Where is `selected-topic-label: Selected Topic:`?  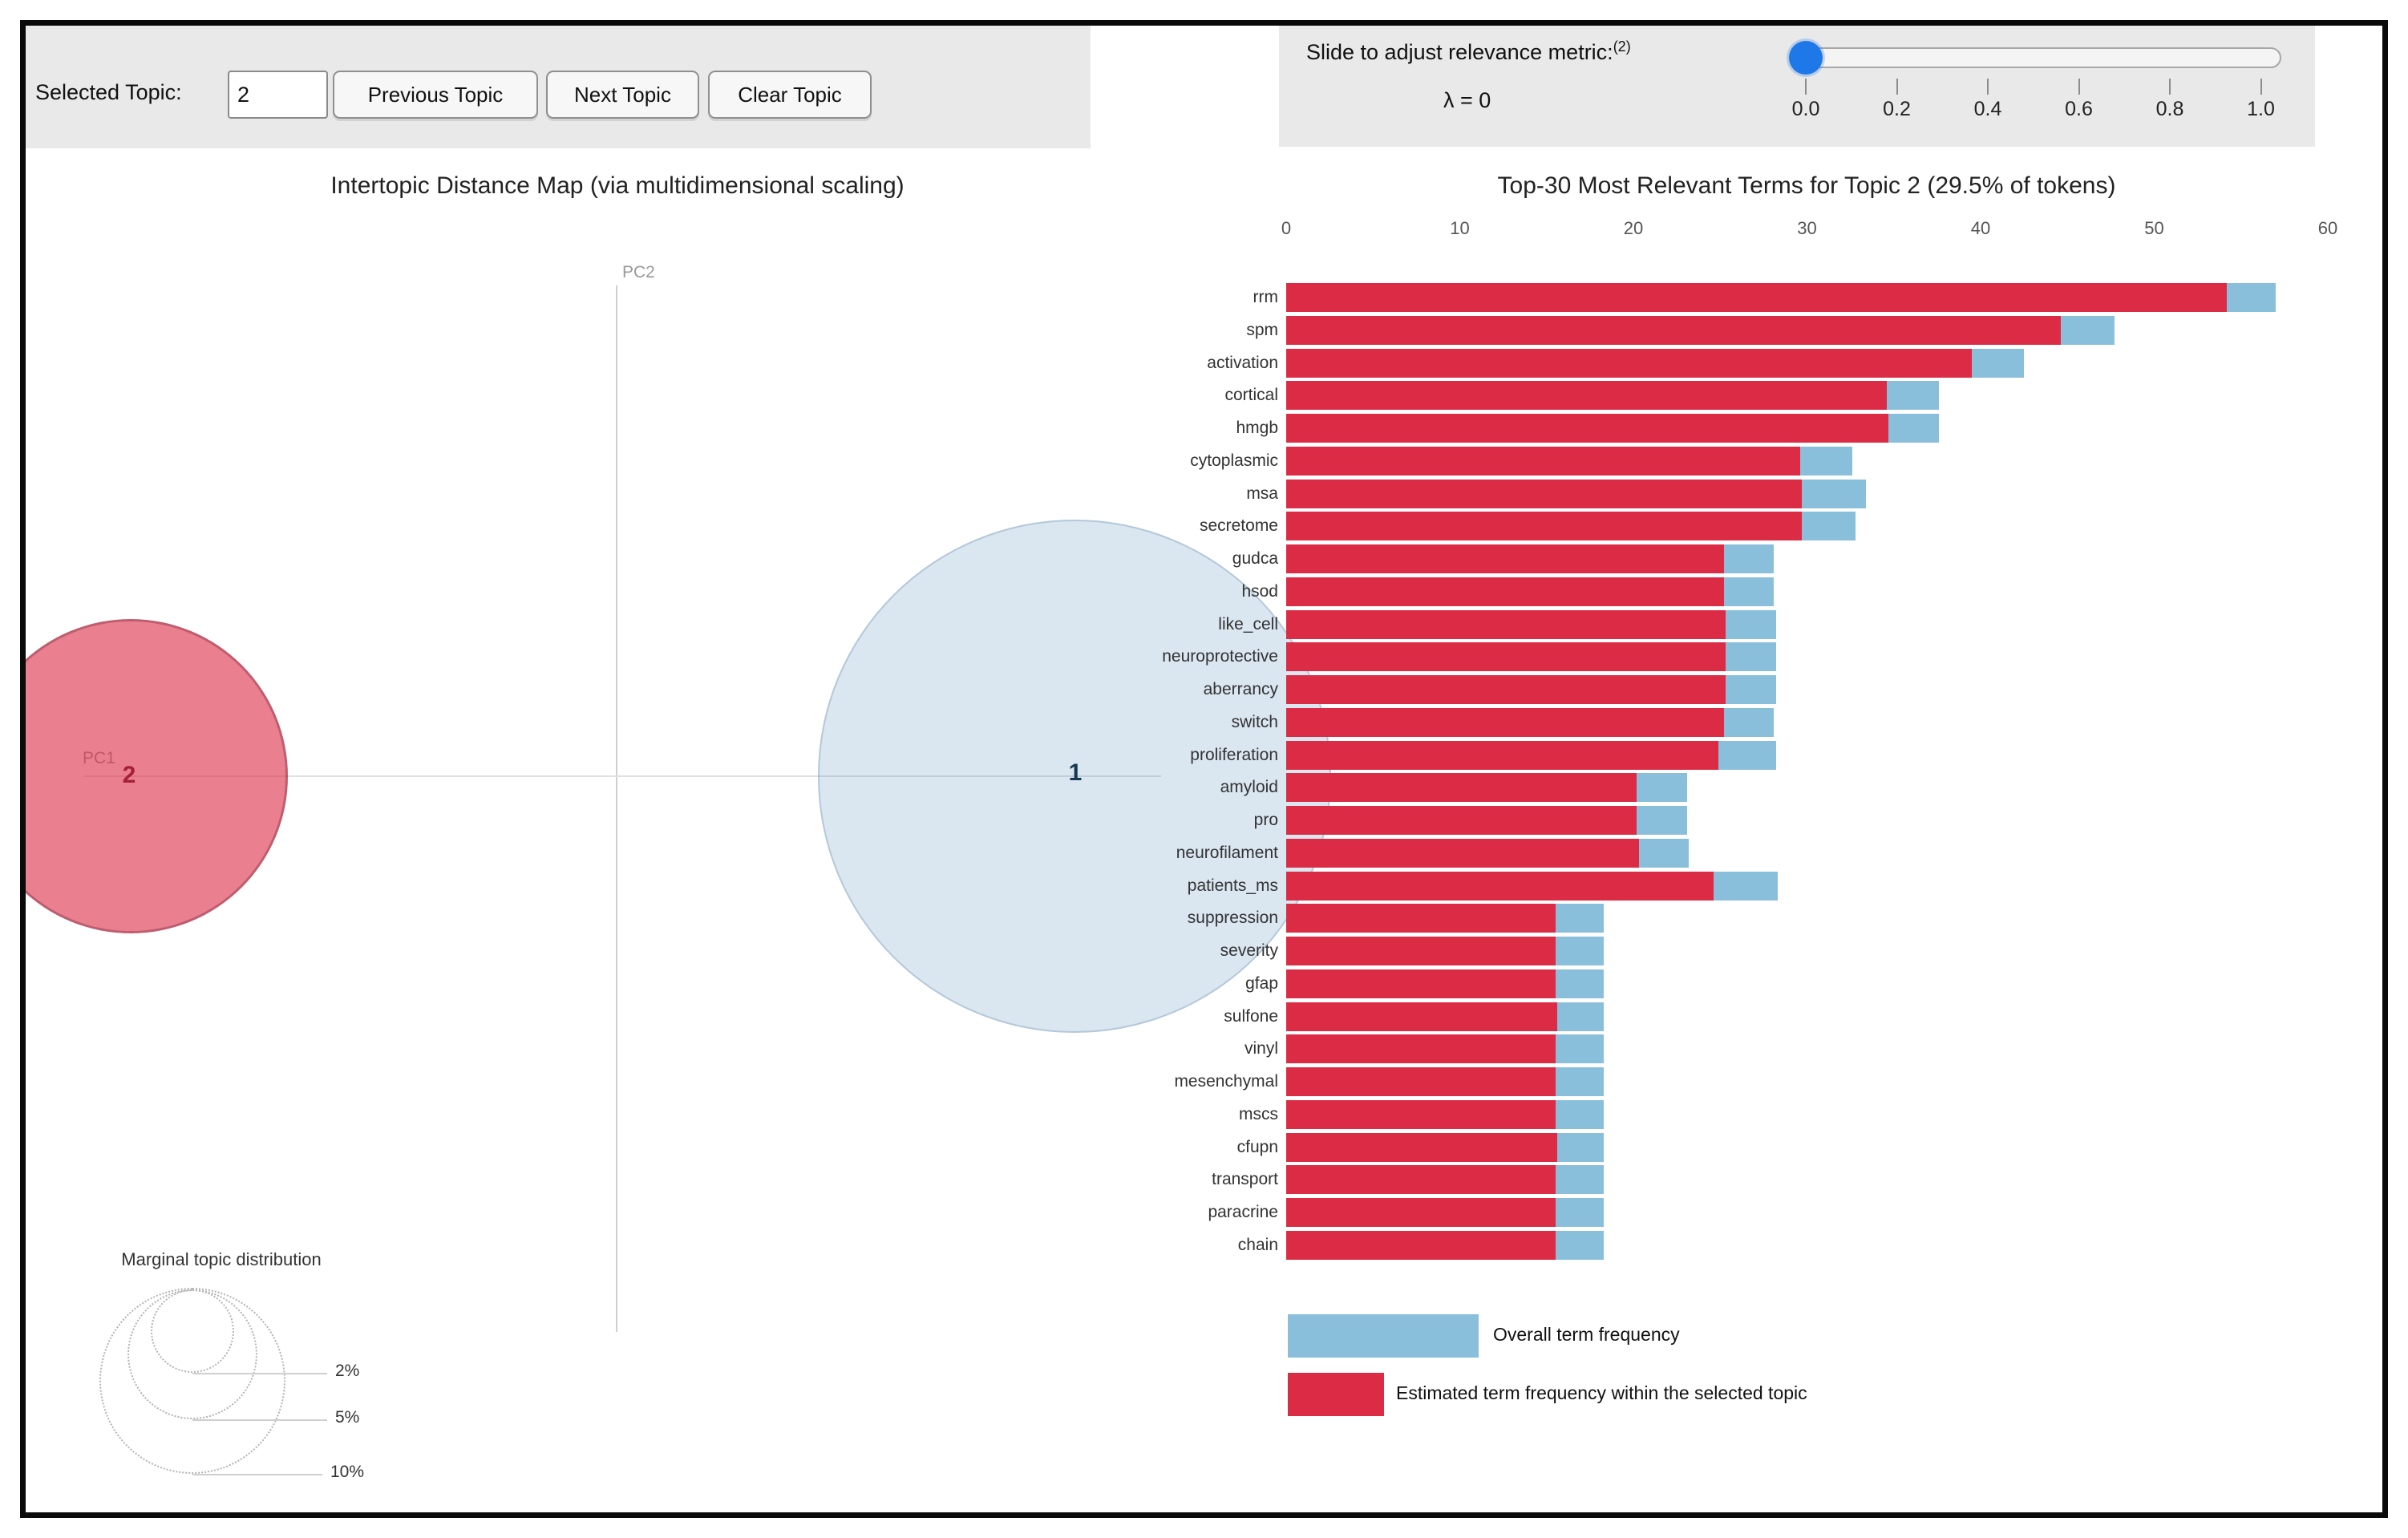 selected-topic-label: Selected Topic: is located at coordinates (108, 92).